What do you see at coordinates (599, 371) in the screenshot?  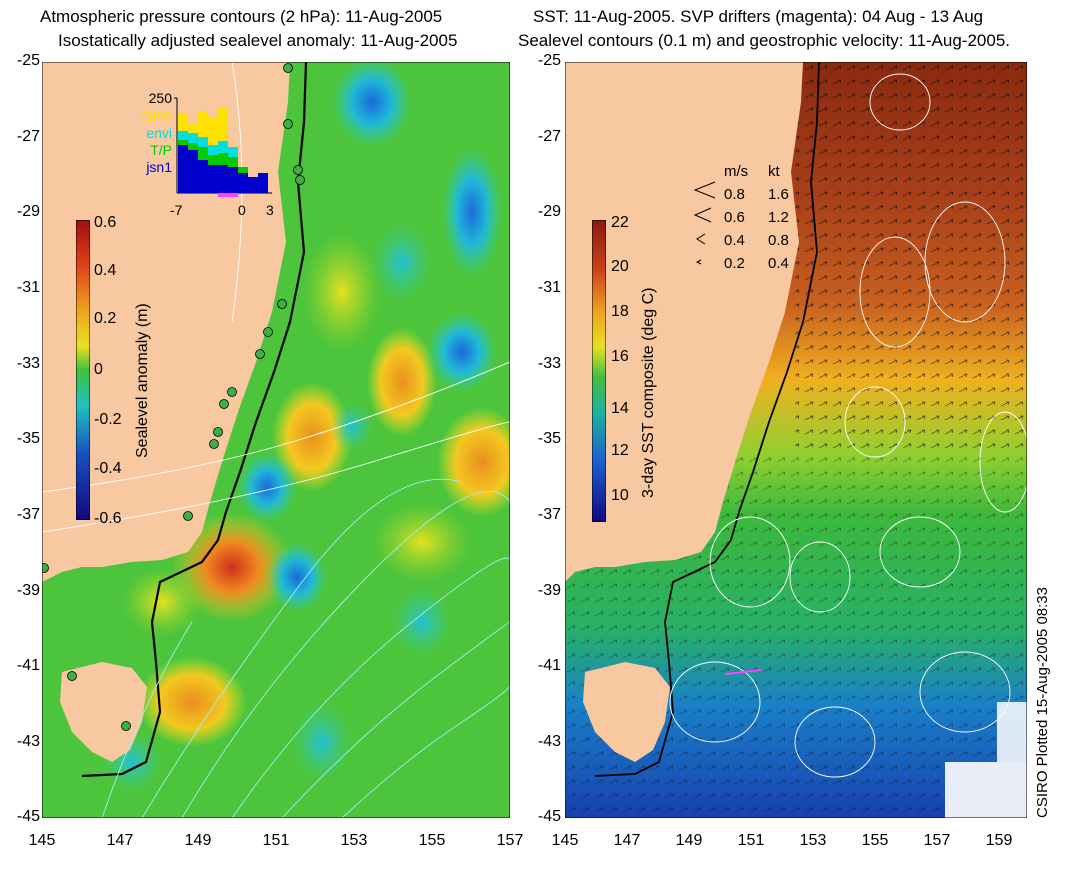 I see `sst-colorbar` at bounding box center [599, 371].